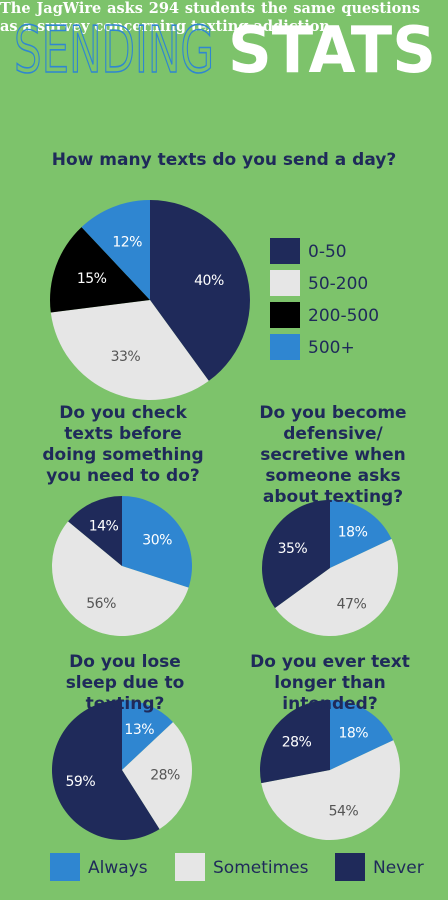 This screenshot has height=900, width=448. I want to click on legend-label: Always, so click(118, 868).